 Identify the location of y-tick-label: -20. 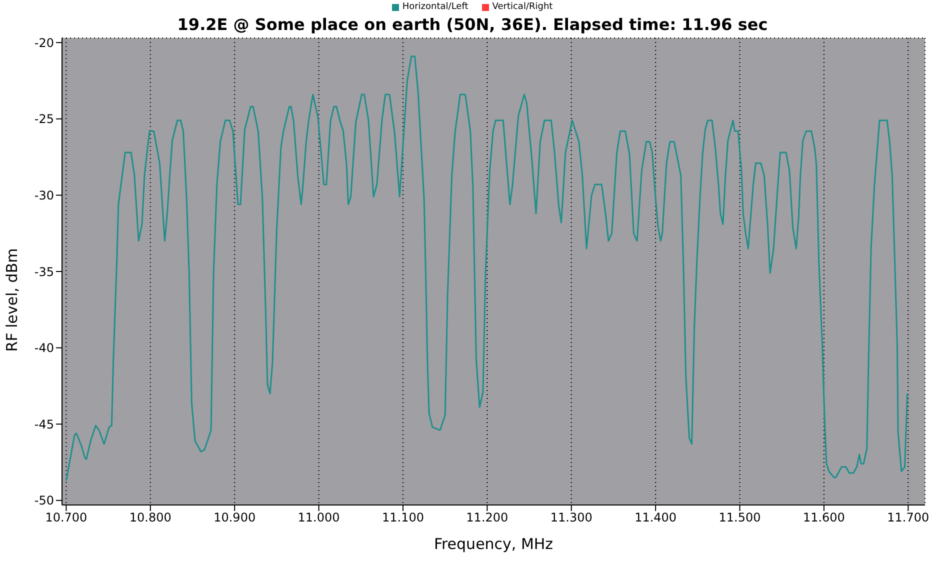
(44, 43).